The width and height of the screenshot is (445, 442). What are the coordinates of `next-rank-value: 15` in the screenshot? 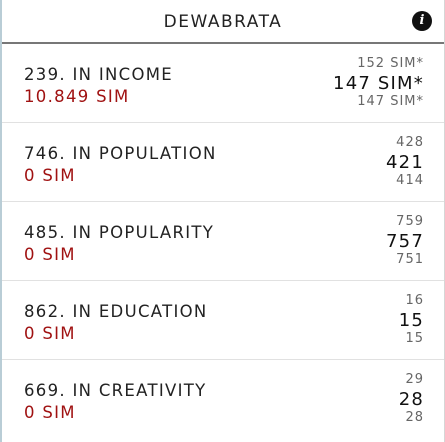 It's located at (414, 338).